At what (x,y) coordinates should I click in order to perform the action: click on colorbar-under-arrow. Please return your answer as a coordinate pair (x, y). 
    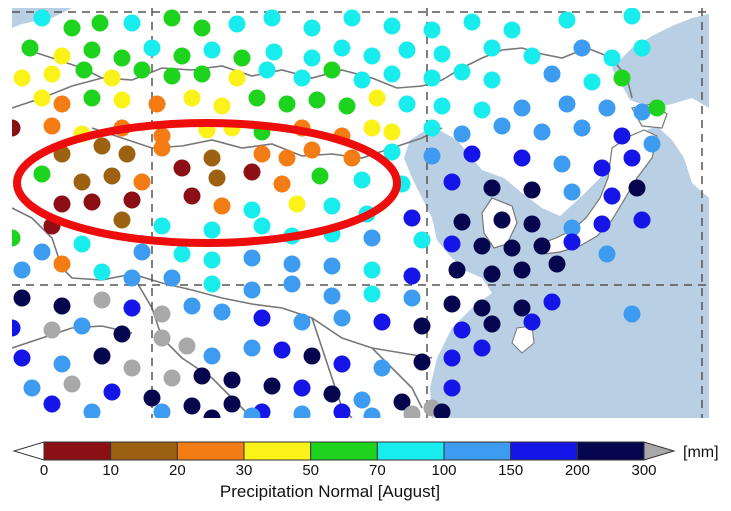
    Looking at the image, I should click on (28, 451).